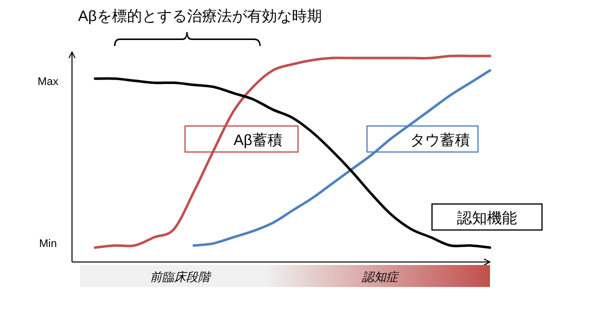  I want to click on annotation: Aβを標的とする治療法が有効な時期, so click(200, 16).